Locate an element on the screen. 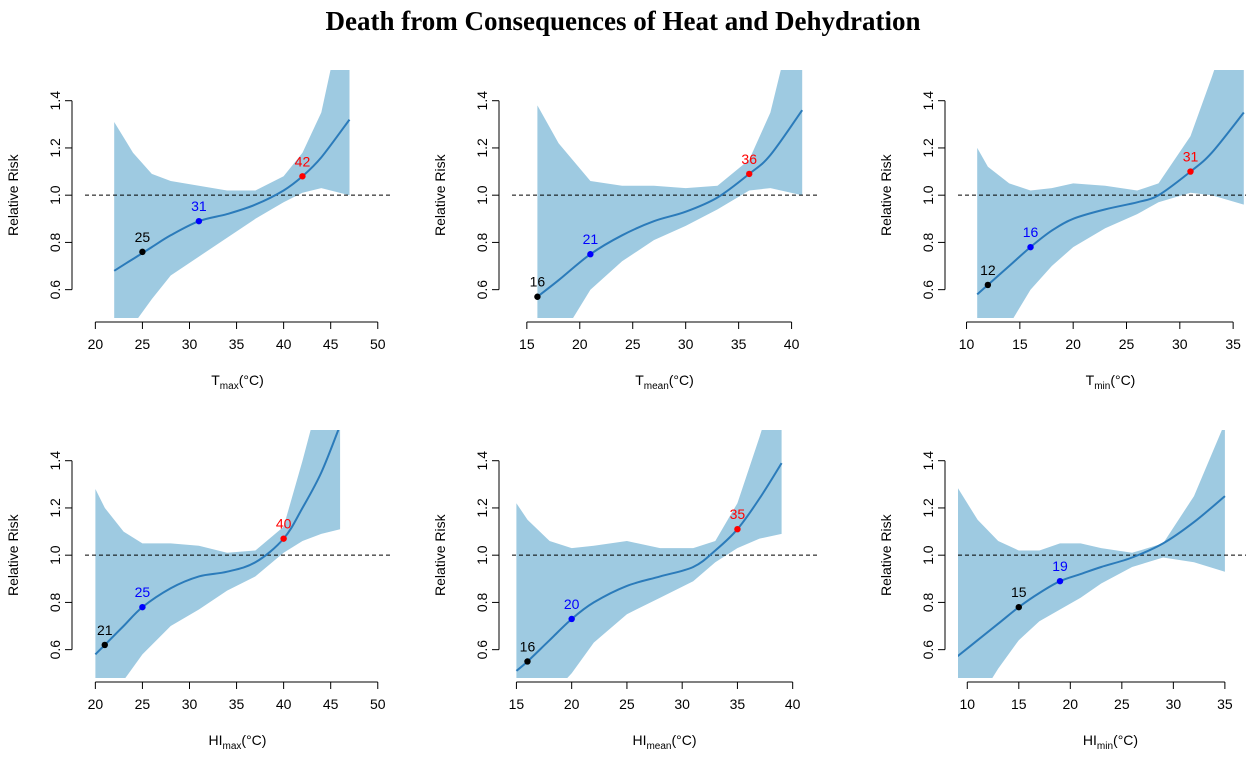 This screenshot has height=761, width=1246. x-axis-label-sub: max is located at coordinates (229, 386).